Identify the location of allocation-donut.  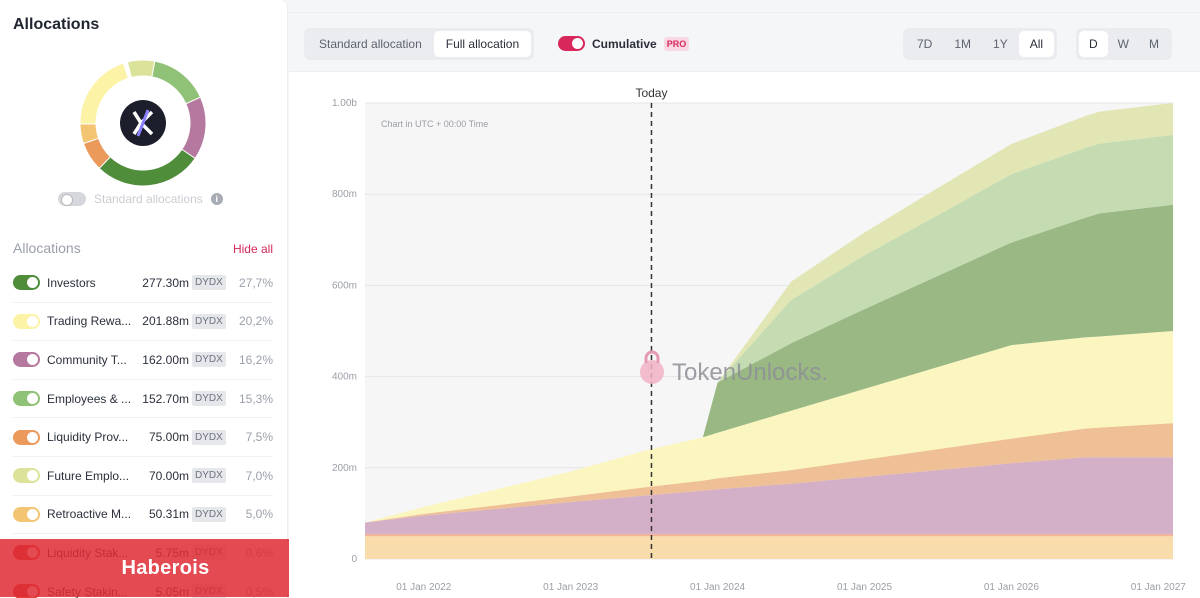
(143, 123).